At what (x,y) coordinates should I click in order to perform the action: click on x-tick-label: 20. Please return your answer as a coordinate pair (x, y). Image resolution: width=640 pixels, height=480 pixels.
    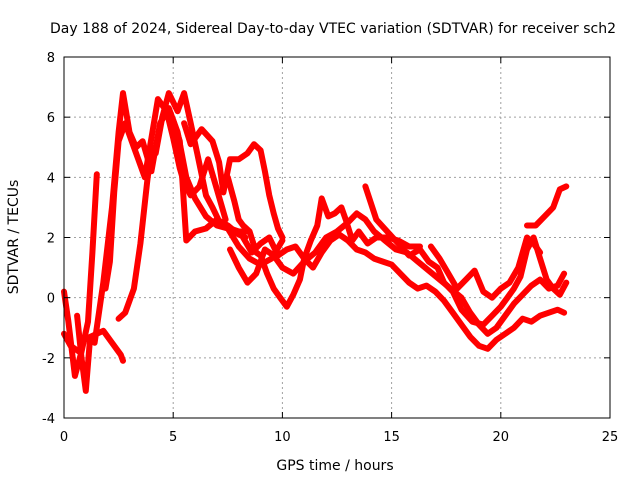
    Looking at the image, I should click on (501, 437).